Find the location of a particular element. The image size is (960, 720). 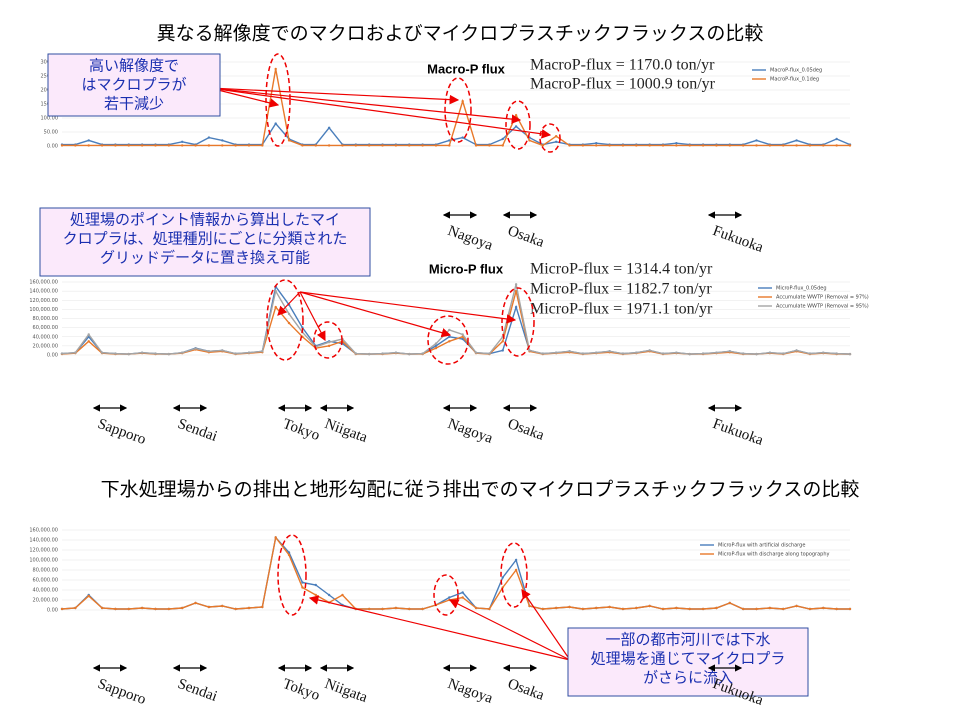

heading: 異なる解像度でのマクロおよびマイクロプラスチックフラックスの比較 is located at coordinates (460, 34).